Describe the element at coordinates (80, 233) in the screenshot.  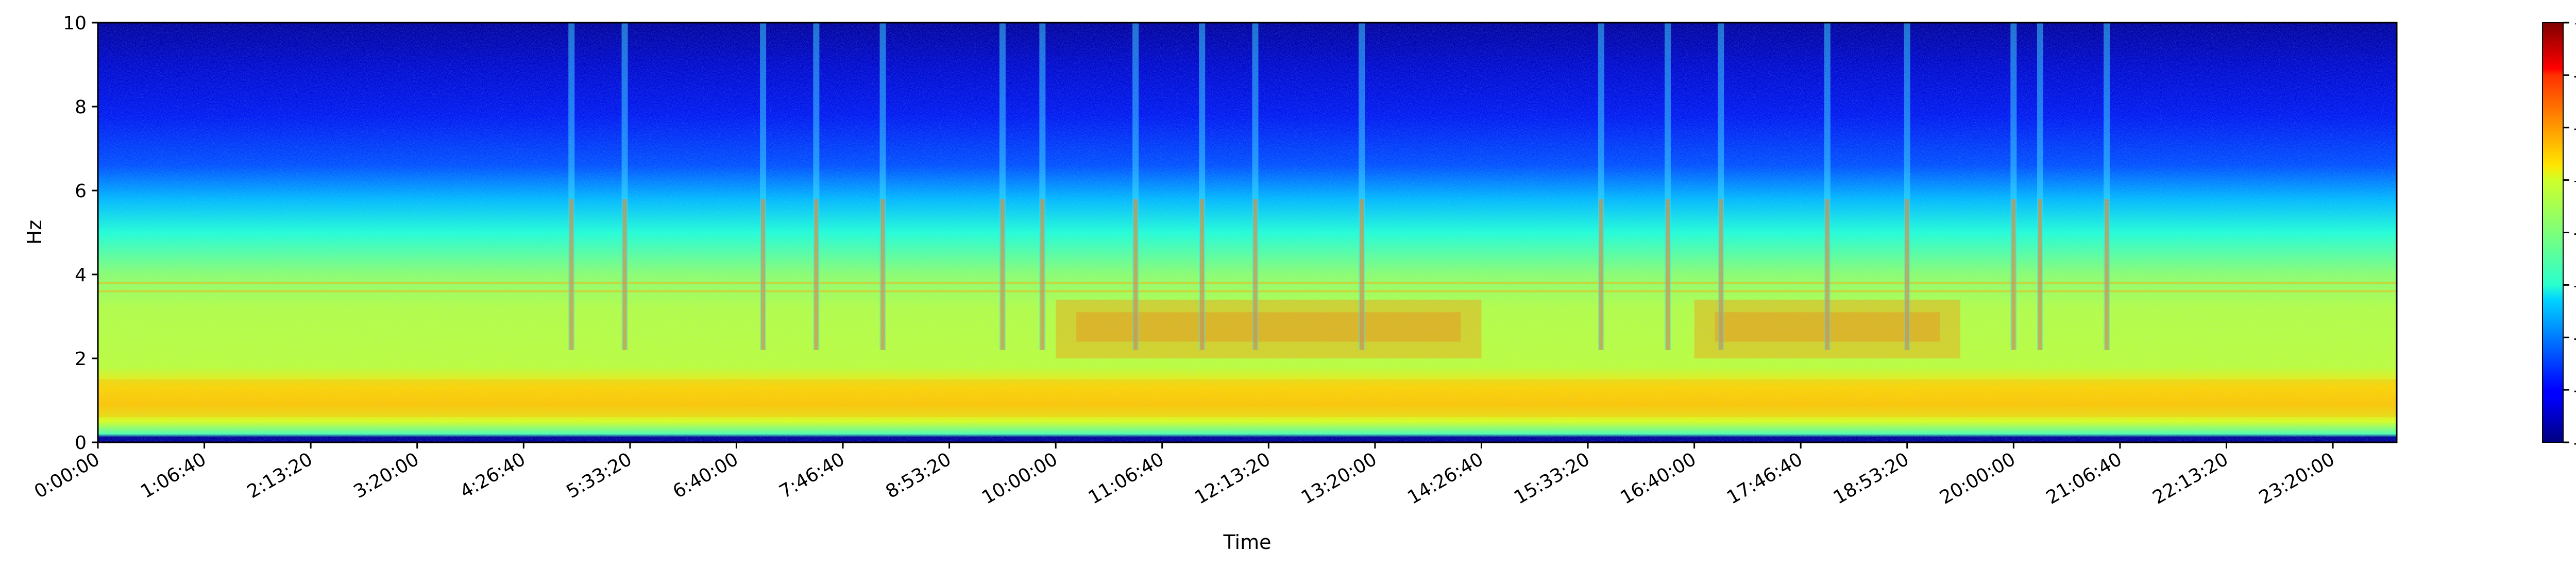
I see `y-axis: 0 2 4 6 8 10` at that location.